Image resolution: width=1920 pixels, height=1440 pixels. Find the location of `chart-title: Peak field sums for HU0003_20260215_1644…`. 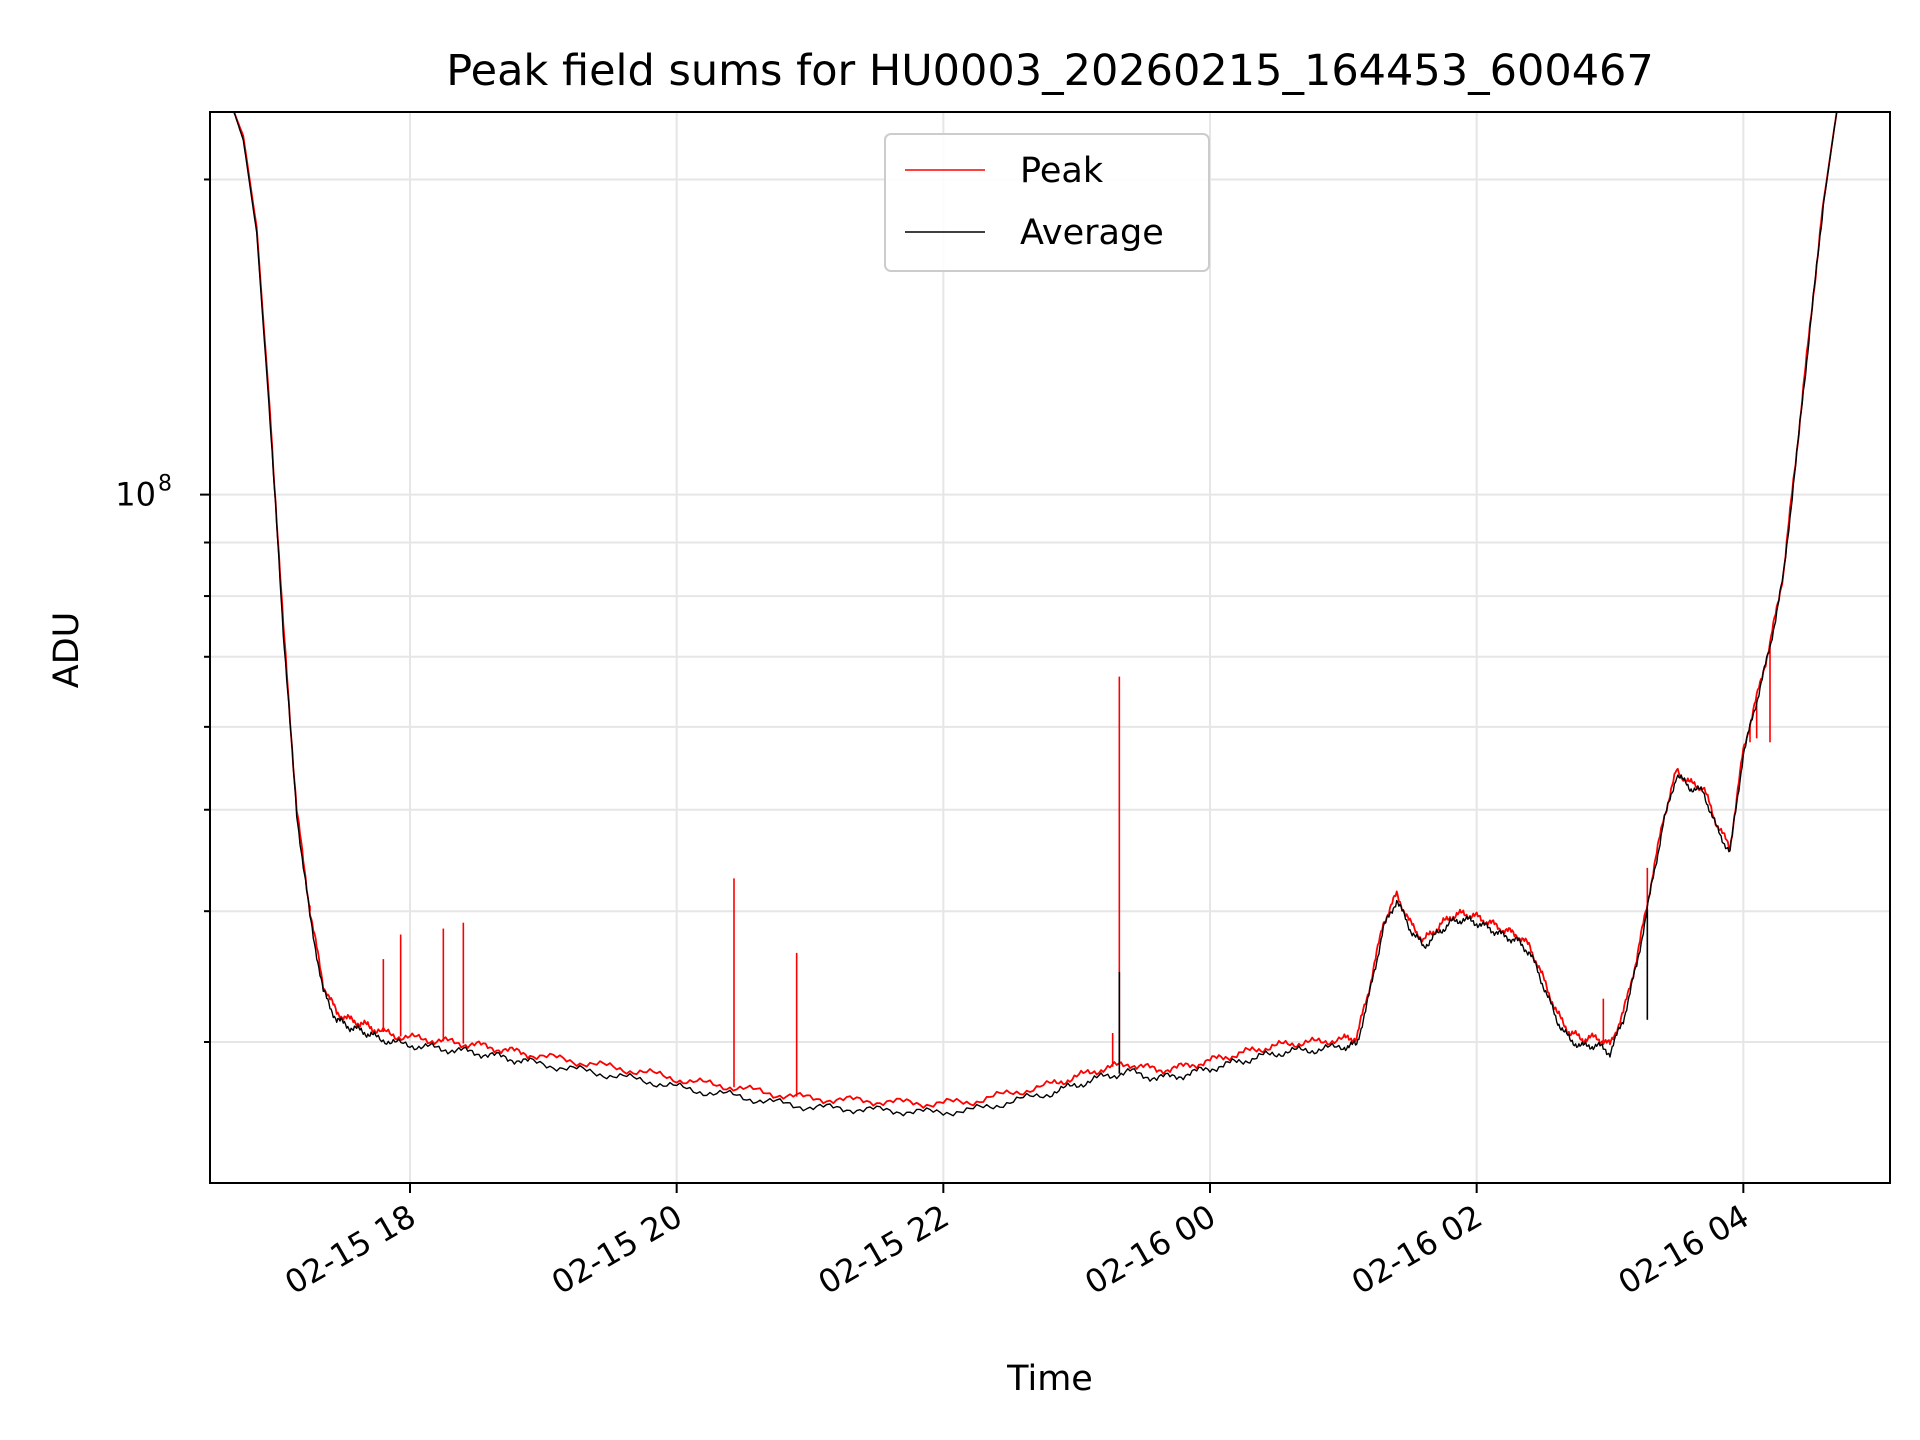

chart-title: Peak field sums for HU0003_20260215_1644… is located at coordinates (1050, 71).